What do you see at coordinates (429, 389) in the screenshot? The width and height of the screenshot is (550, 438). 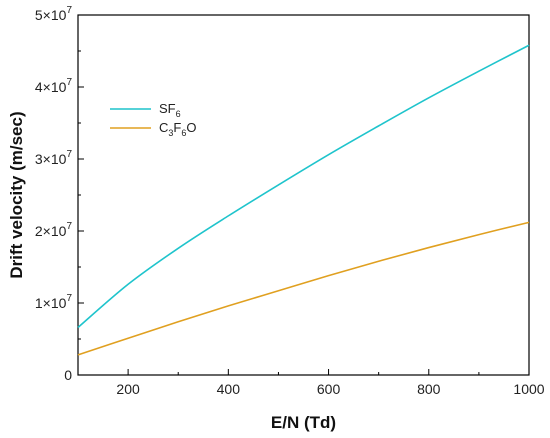 I see `x-tick-label: 800` at bounding box center [429, 389].